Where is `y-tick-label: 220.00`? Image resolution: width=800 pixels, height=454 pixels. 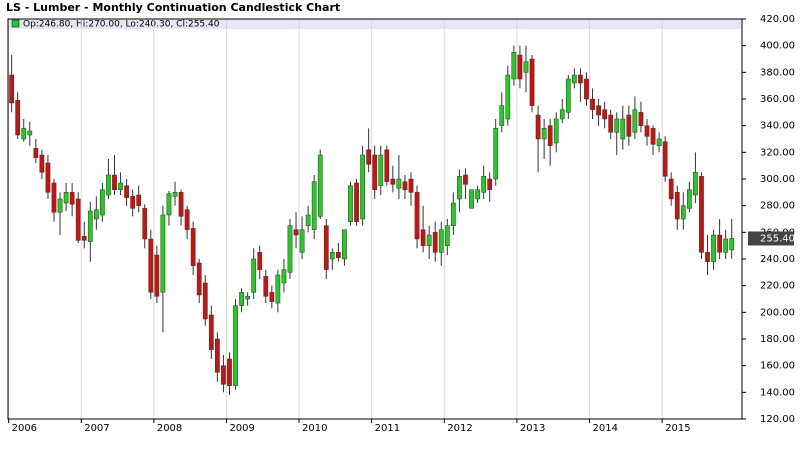
y-tick-label: 220.00 is located at coordinates (777, 286).